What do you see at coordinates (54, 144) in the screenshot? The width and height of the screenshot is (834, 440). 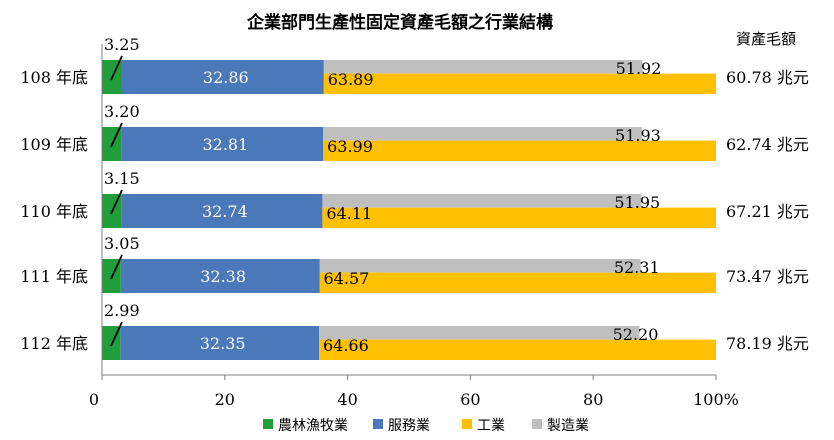 I see `category-label: 109 年底` at bounding box center [54, 144].